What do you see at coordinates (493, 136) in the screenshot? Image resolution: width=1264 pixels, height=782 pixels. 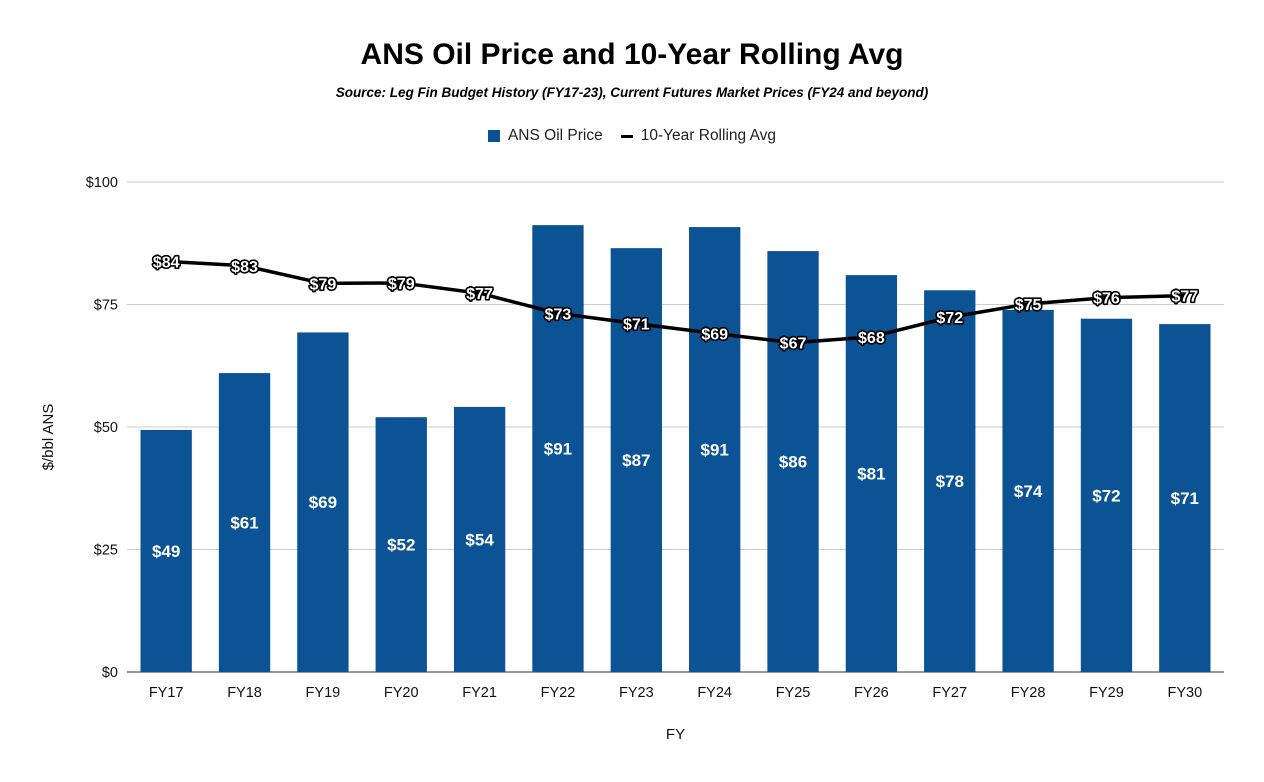 I see `legend-swatch-bar` at bounding box center [493, 136].